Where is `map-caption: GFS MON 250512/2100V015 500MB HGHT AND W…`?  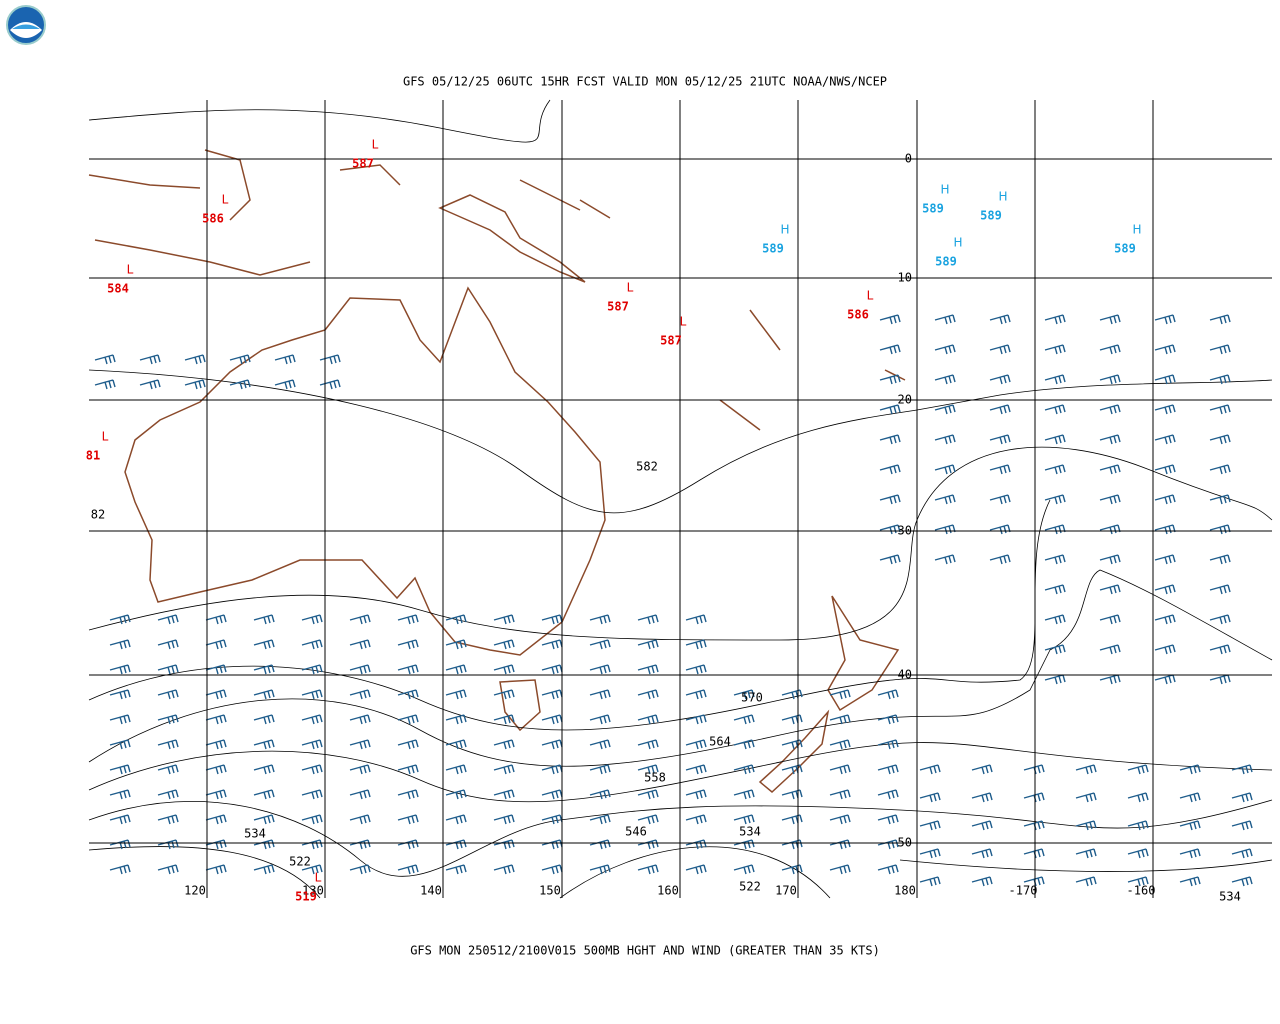 map-caption: GFS MON 250512/2100V015 500MB HGHT AND W… is located at coordinates (645, 951).